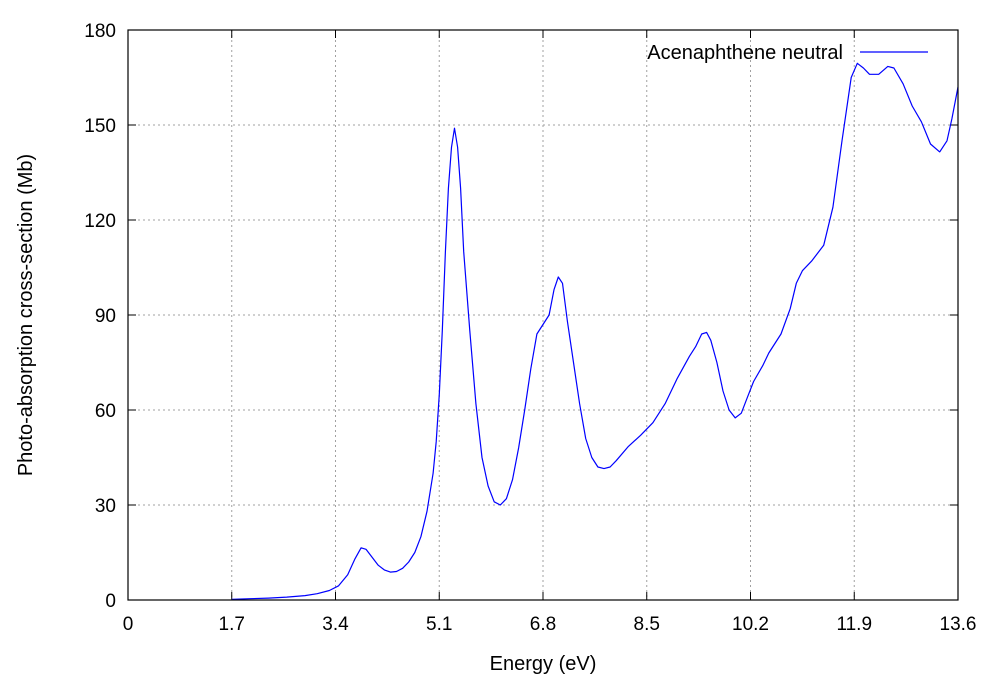 The width and height of the screenshot is (1000, 700). Describe the element at coordinates (232, 624) in the screenshot. I see `x-tick-label: 1.7` at that location.